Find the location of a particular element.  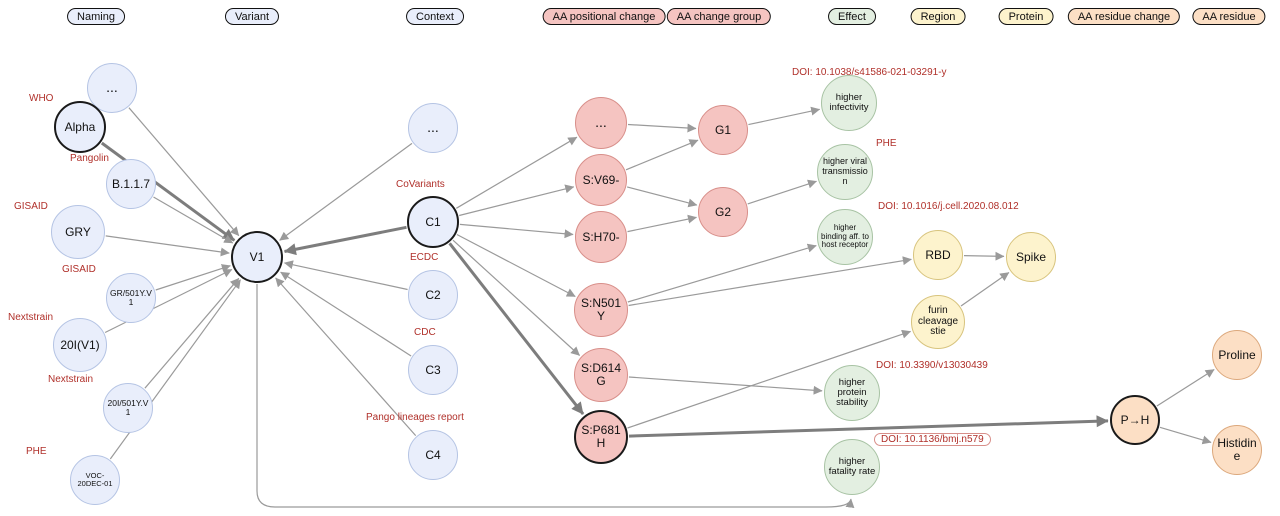

edge-c1-to-v1 is located at coordinates (345, 240).